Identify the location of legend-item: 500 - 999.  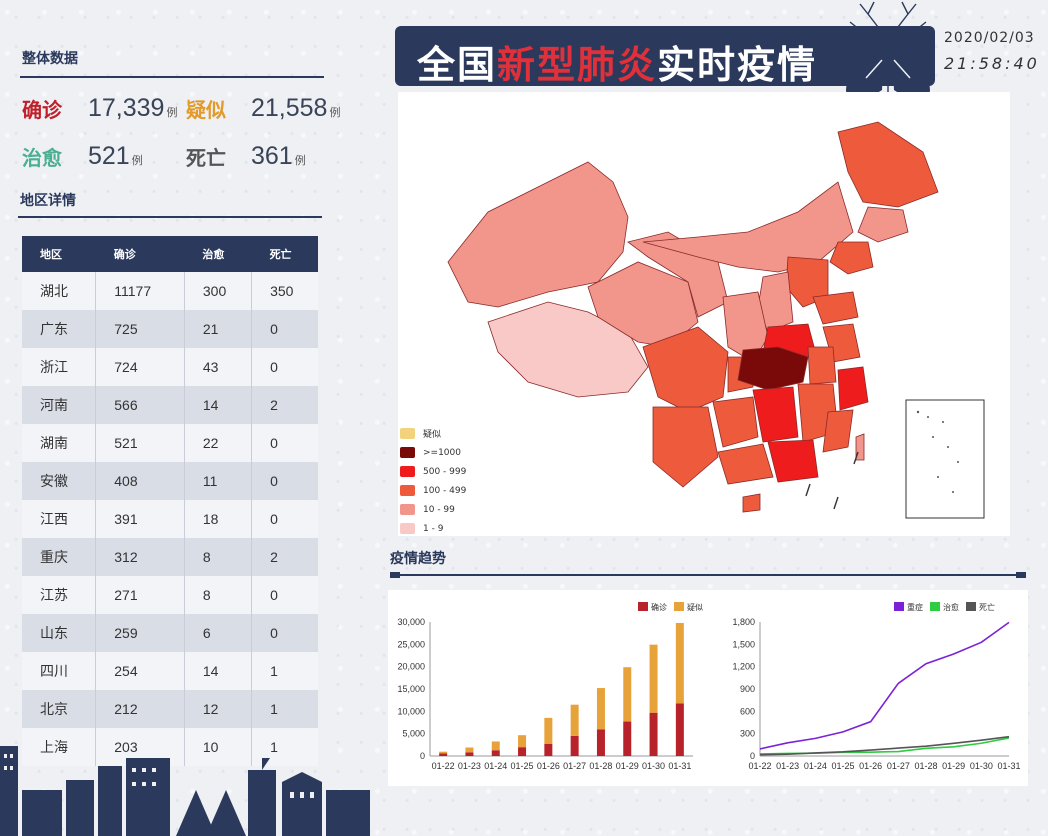
(433, 471).